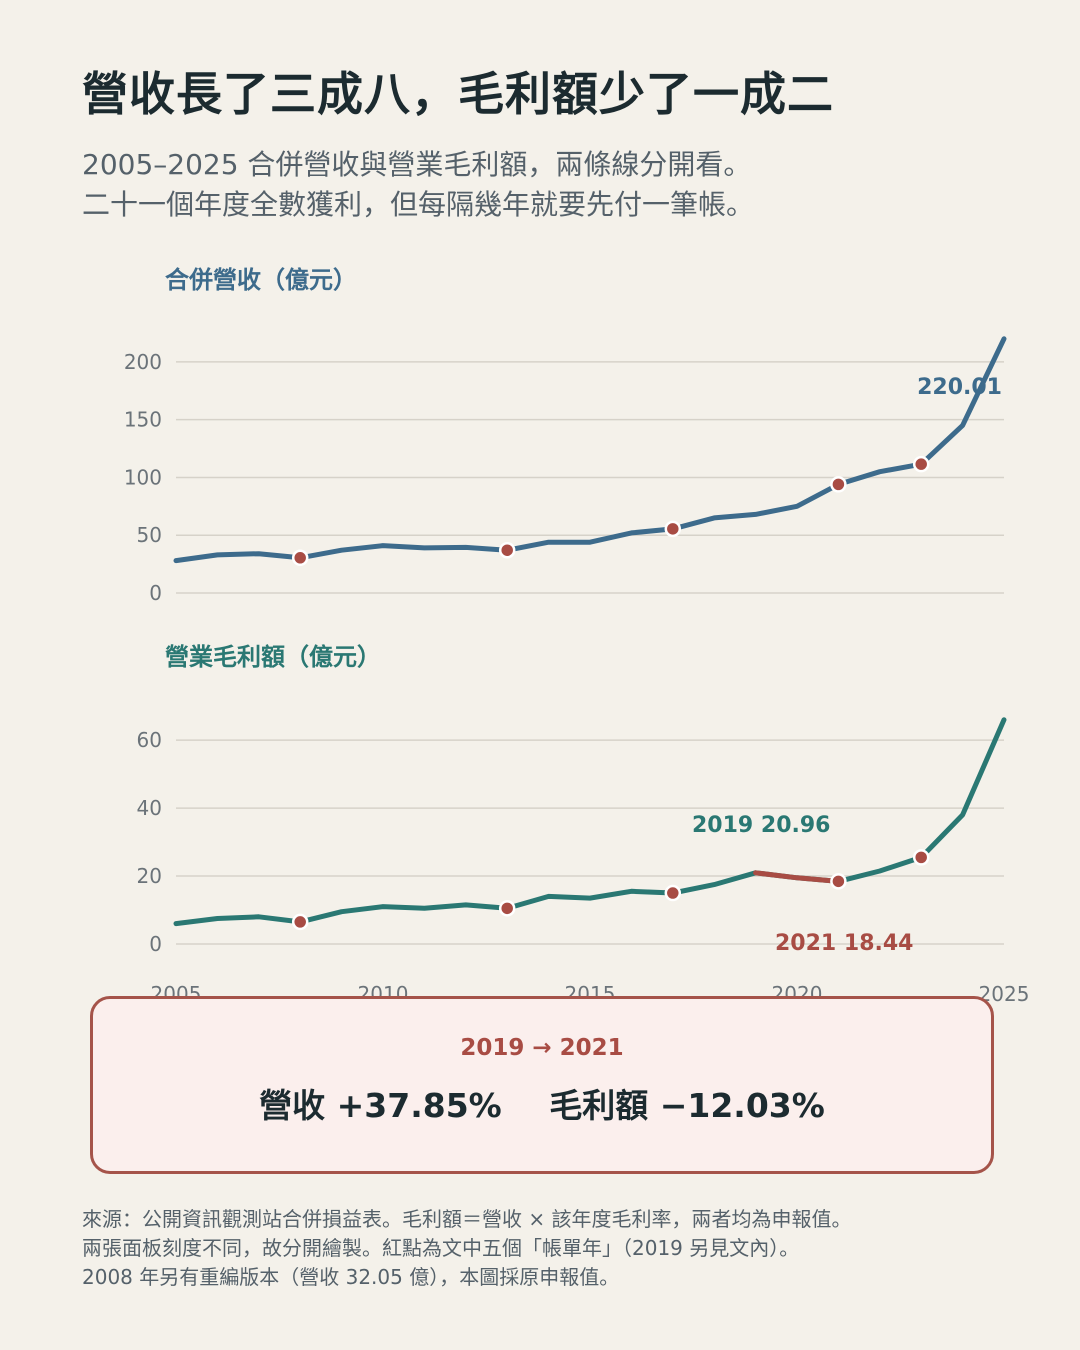 The image size is (1080, 1350). What do you see at coordinates (959, 387) in the screenshot?
I see `end-value-label: 220.01` at bounding box center [959, 387].